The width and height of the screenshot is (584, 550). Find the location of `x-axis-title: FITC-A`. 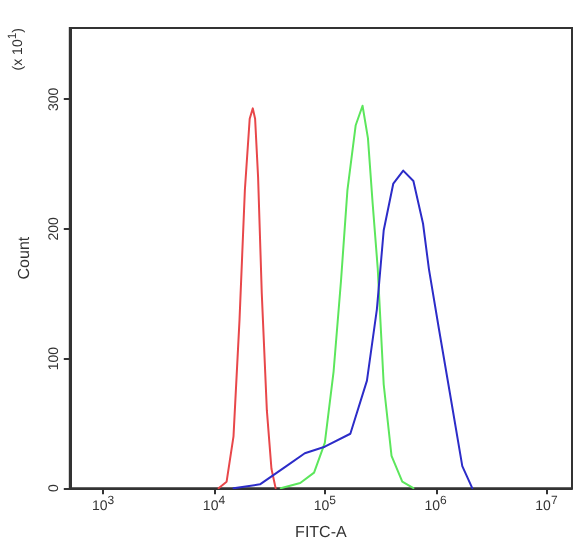

x-axis-title: FITC-A is located at coordinates (321, 532).